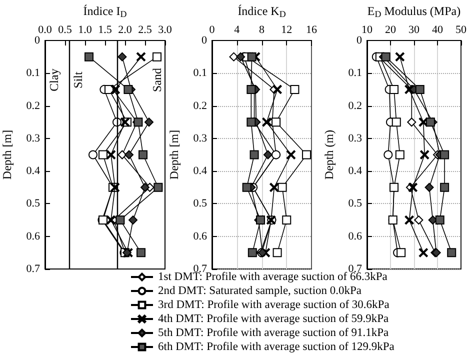 The width and height of the screenshot is (474, 362). What do you see at coordinates (105, 30) in the screenshot?
I see `x-tick-label: 1.5` at bounding box center [105, 30].